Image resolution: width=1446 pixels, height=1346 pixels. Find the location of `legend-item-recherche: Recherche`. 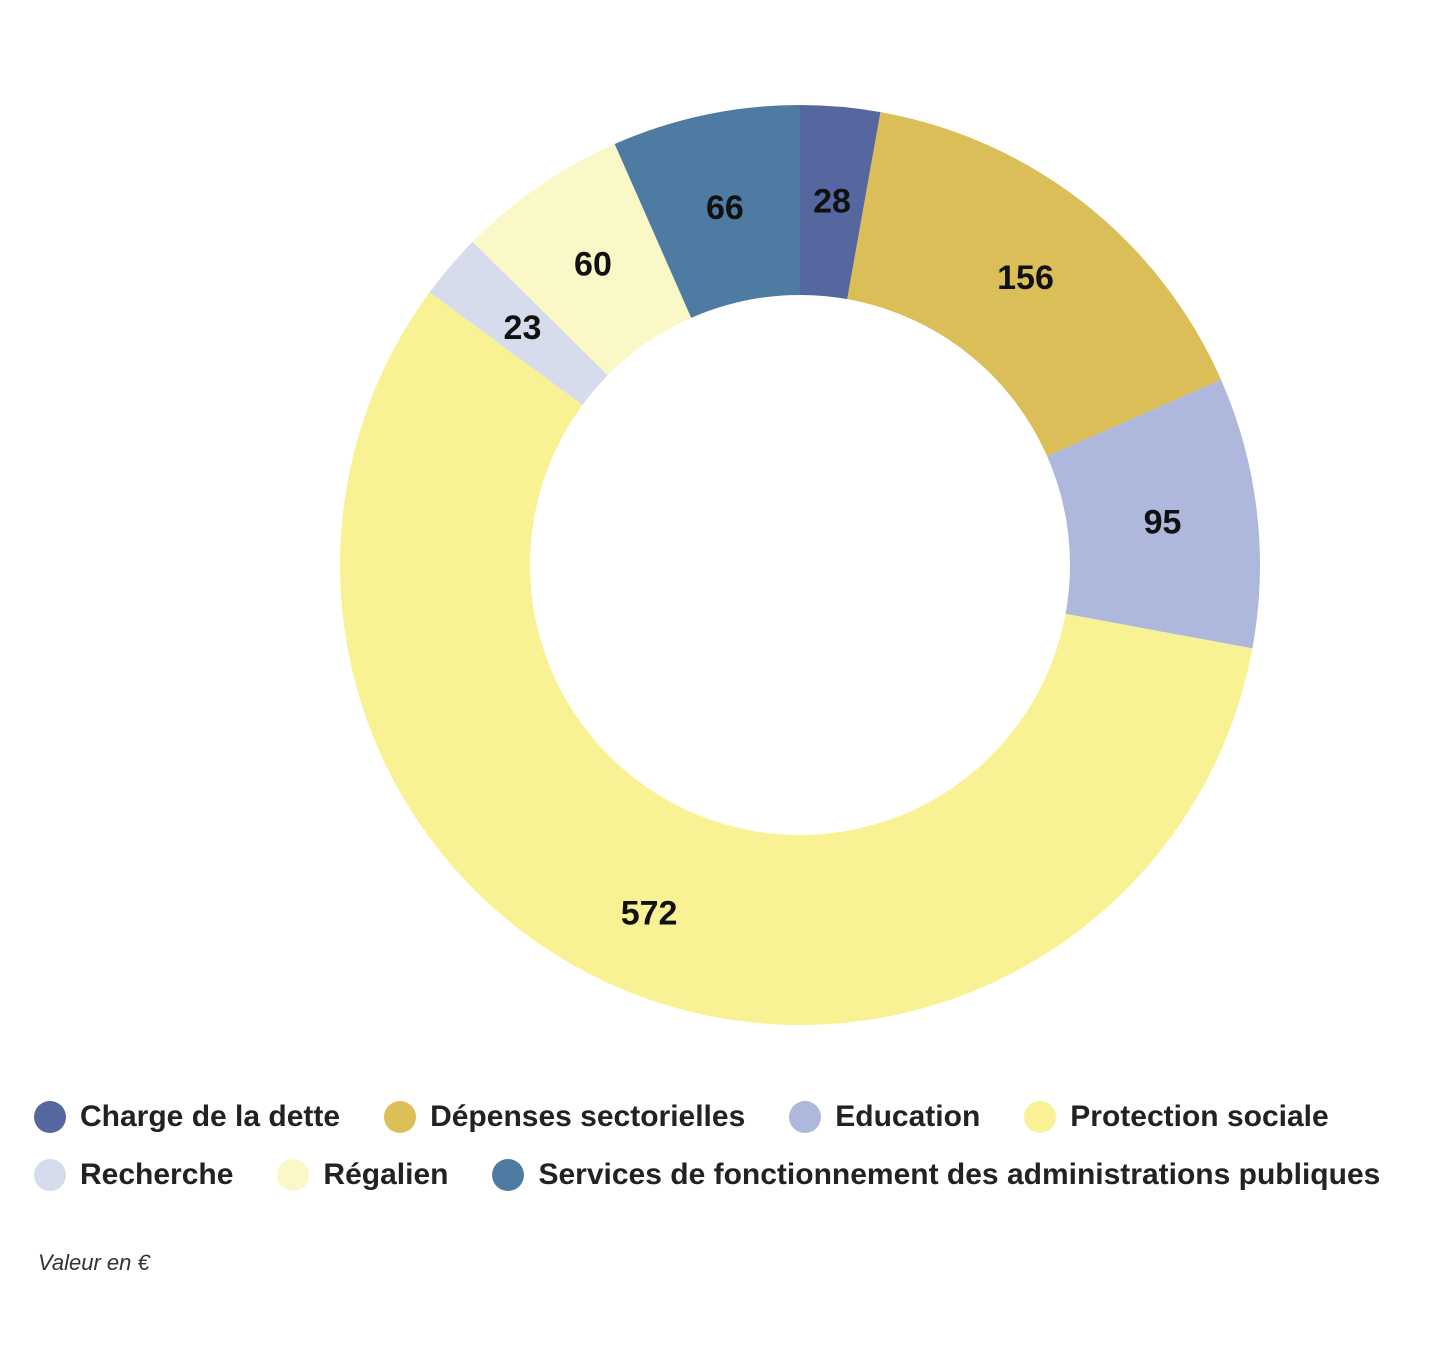

legend-item-recherche: Recherche is located at coordinates (133, 1175).